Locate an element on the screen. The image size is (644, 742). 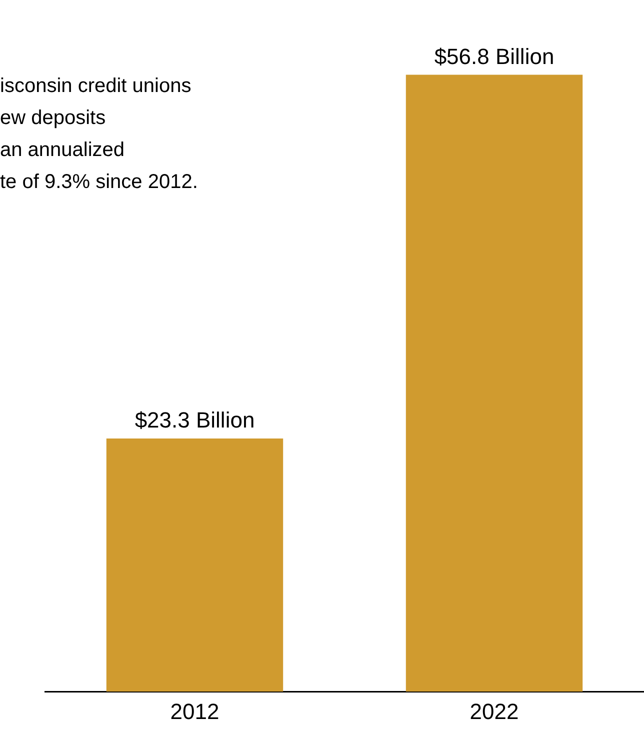
annotation: ew deposits is located at coordinates (53, 118).